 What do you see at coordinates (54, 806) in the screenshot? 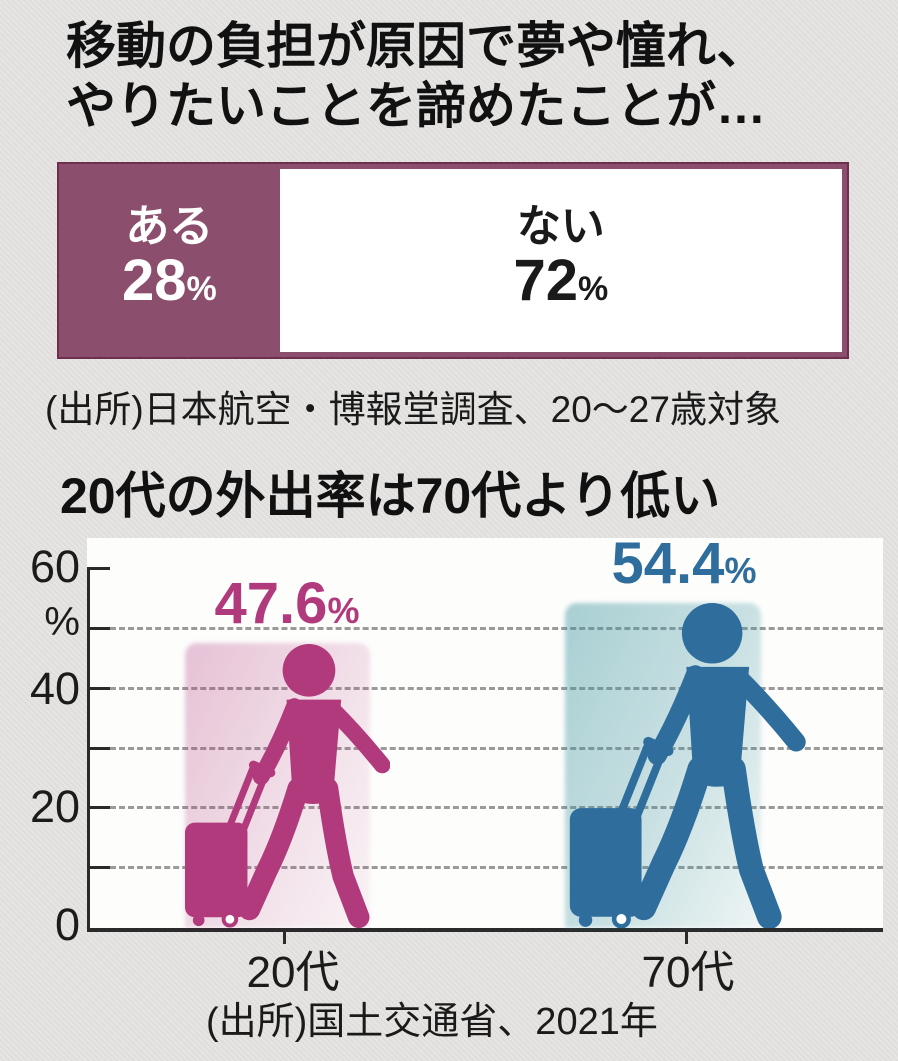
I see `y-label-20: 20` at bounding box center [54, 806].